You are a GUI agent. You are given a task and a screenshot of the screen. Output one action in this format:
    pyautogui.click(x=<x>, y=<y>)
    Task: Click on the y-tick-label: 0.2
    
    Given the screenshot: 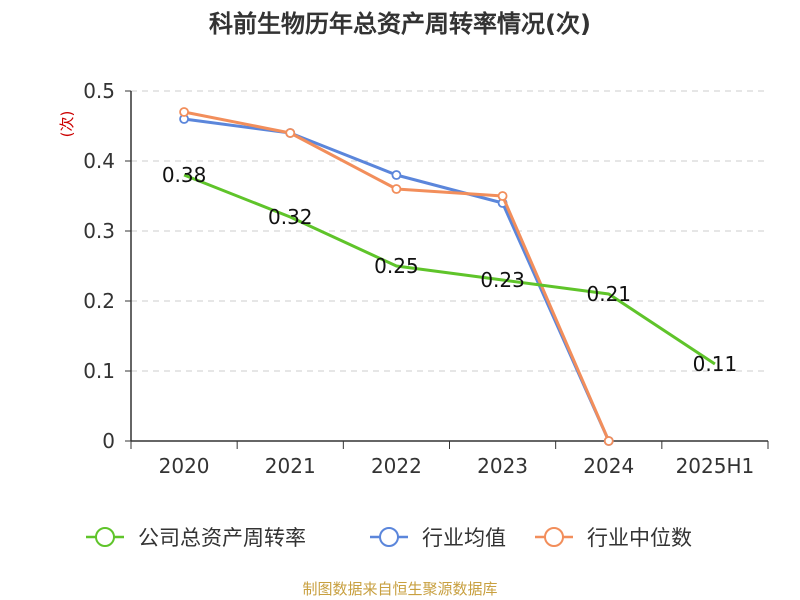 What is the action you would take?
    pyautogui.click(x=99, y=301)
    